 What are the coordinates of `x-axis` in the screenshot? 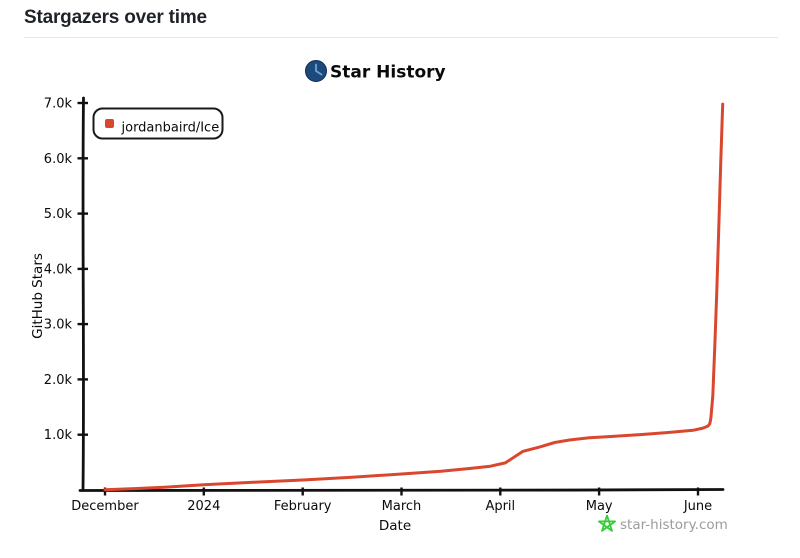 It's located at (401, 490).